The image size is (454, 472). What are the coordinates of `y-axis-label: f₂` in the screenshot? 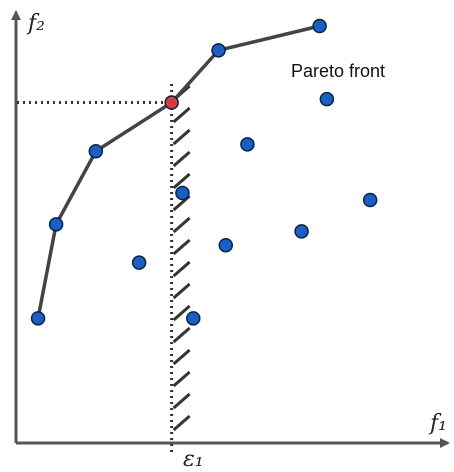 It's located at (35, 23).